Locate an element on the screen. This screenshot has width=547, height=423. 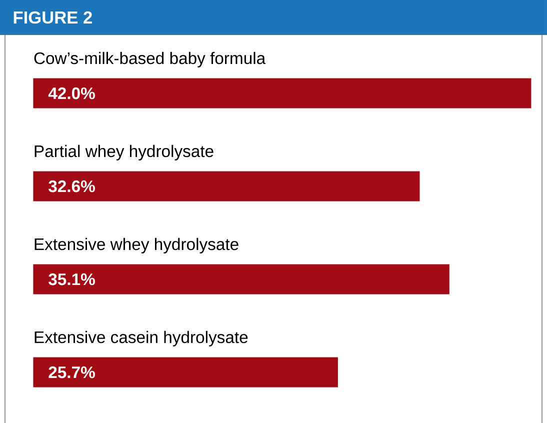
data-label: 32.6% is located at coordinates (71, 186).